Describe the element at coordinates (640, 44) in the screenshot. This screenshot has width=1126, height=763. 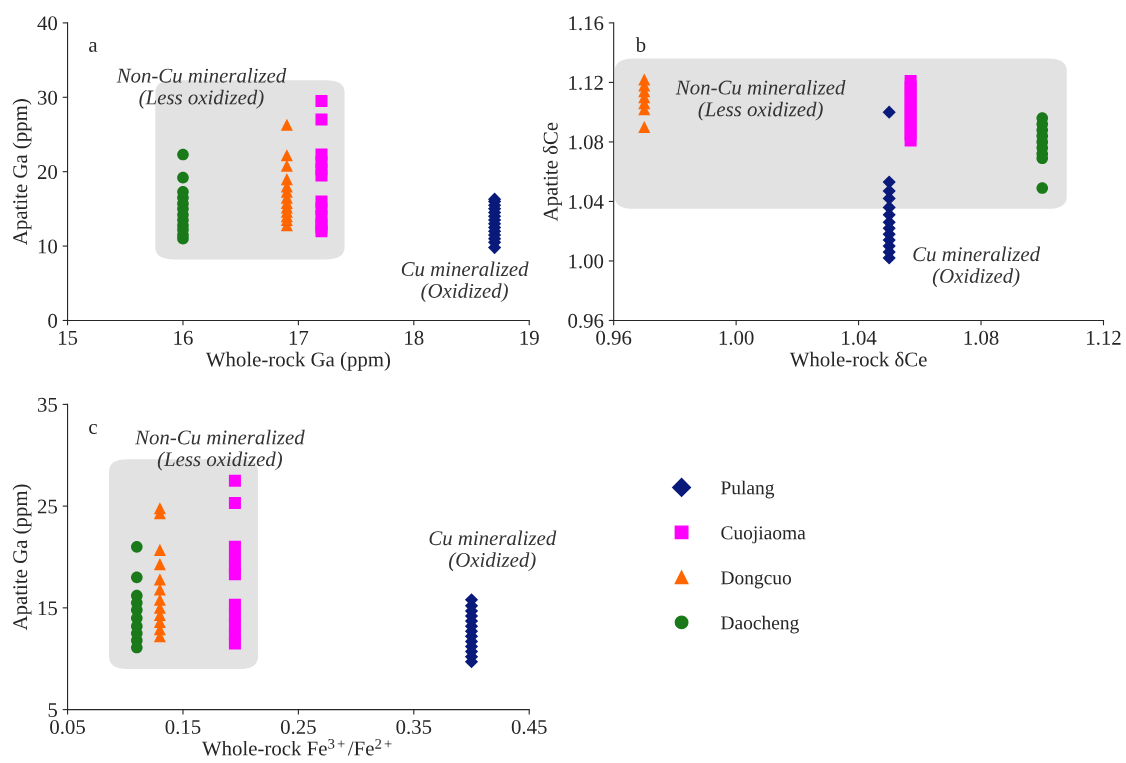
I see `annotation: b` at that location.